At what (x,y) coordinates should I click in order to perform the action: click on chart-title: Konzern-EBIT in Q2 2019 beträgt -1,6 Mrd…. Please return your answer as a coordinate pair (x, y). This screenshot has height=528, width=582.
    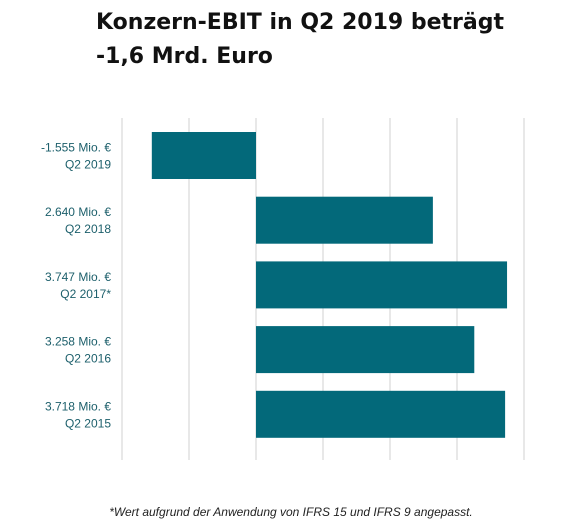
    Looking at the image, I should click on (331, 40).